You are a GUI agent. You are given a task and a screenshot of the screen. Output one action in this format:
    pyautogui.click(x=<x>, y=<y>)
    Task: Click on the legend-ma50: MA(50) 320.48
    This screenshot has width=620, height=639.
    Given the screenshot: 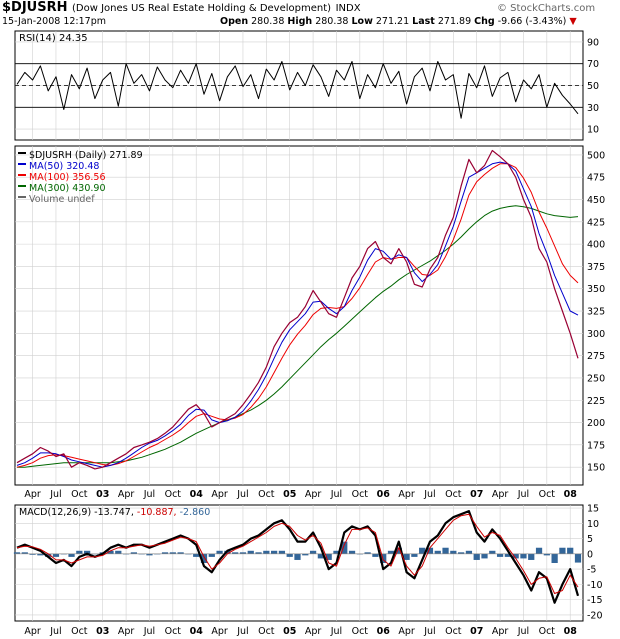 What is the action you would take?
    pyautogui.click(x=64, y=166)
    